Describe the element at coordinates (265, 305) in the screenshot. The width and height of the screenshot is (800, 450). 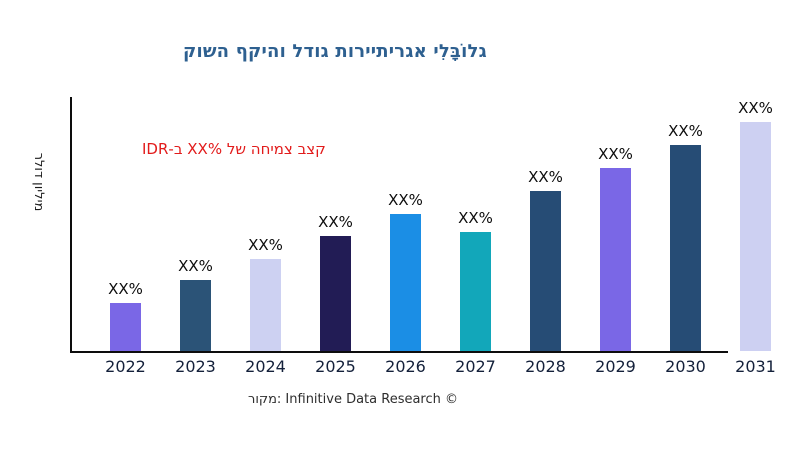
I see `bar-2024` at that location.